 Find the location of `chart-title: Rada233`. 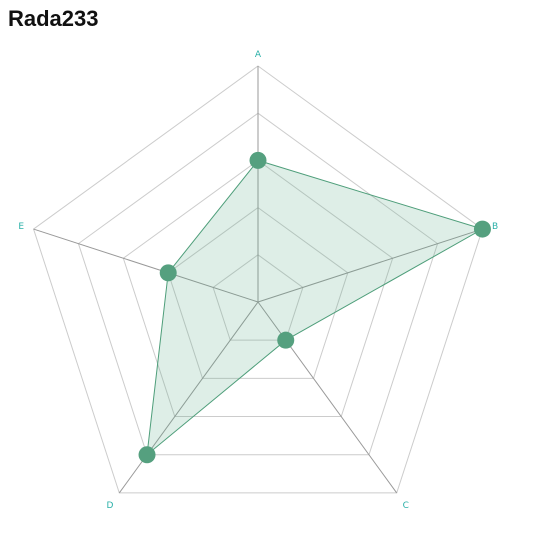

chart-title: Rada233 is located at coordinates (53, 18).